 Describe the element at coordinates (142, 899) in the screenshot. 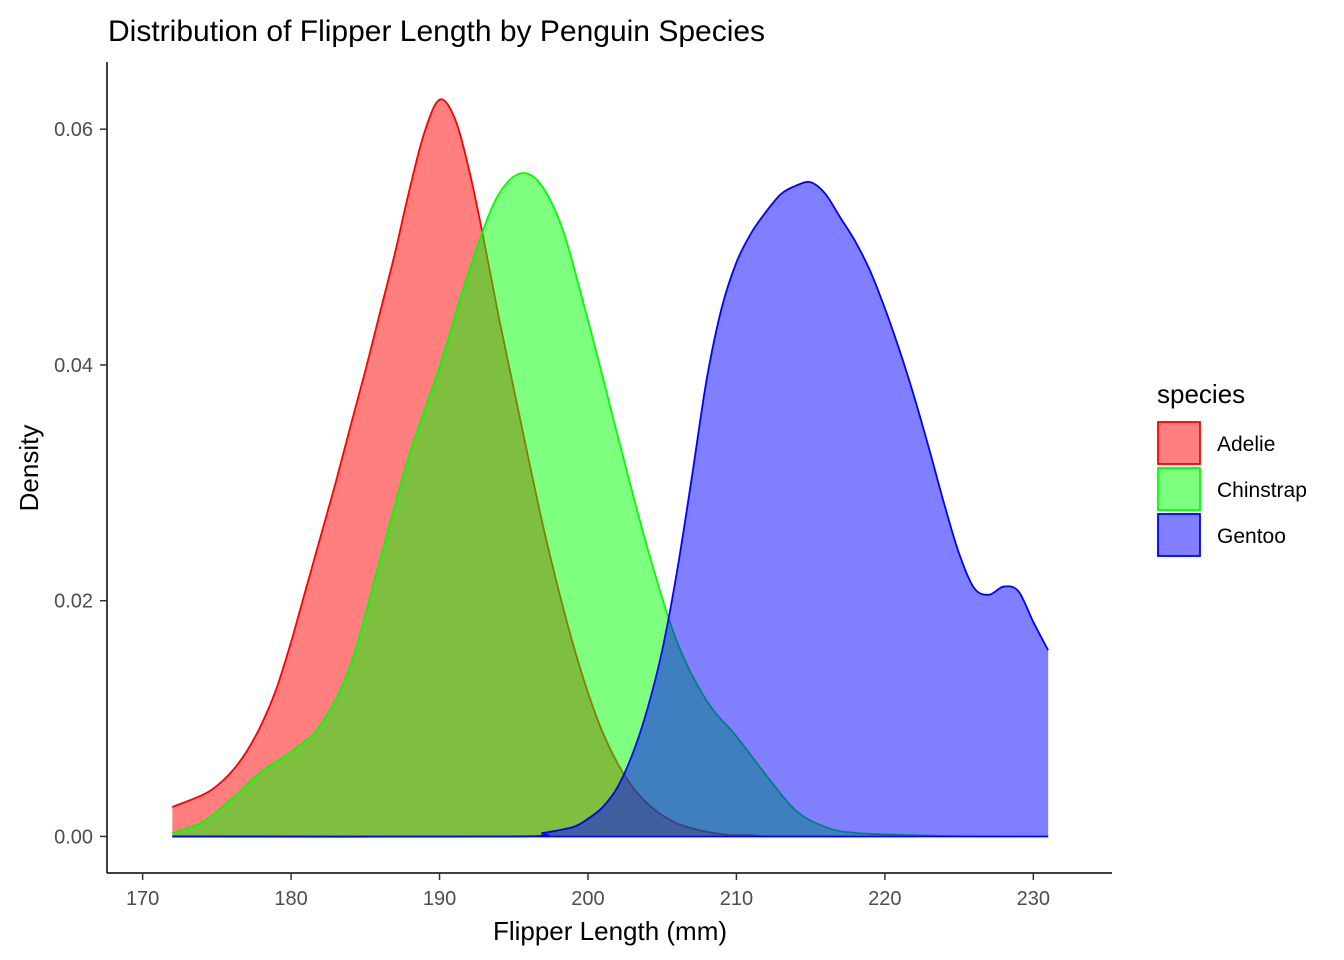

I see `x-tick-label: 170` at that location.